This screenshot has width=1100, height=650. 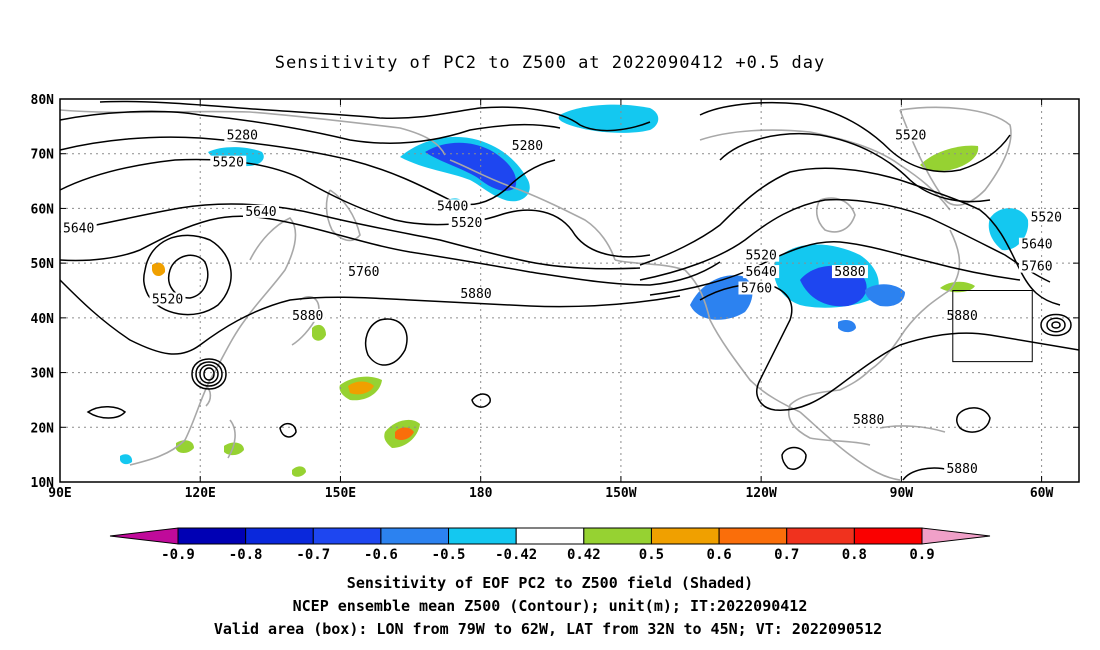 I want to click on colorbar-label: 0.42, so click(x=584, y=555).